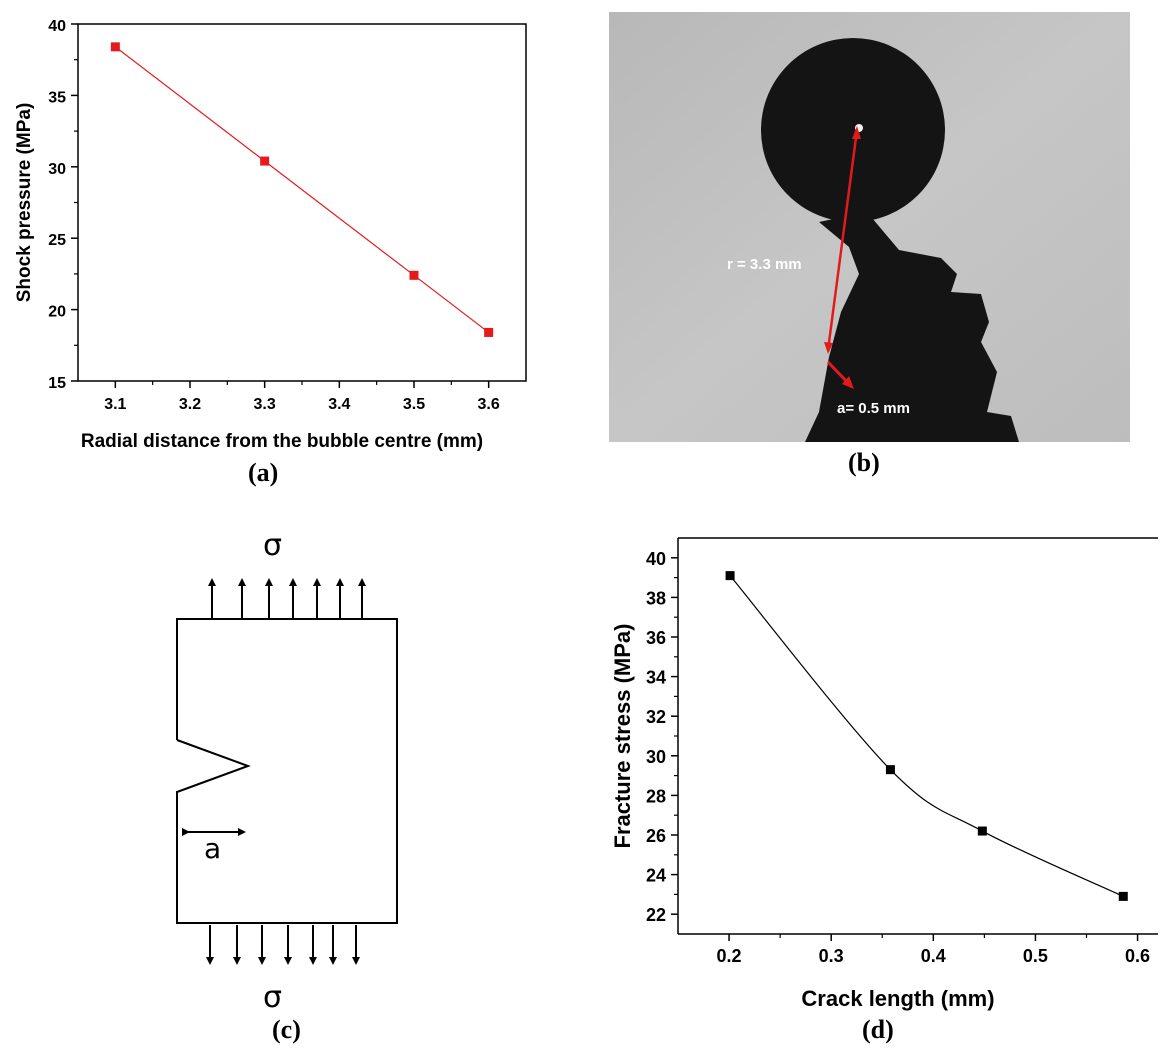  Describe the element at coordinates (489, 404) in the screenshot. I see `x-tick-label: 3.6` at that location.